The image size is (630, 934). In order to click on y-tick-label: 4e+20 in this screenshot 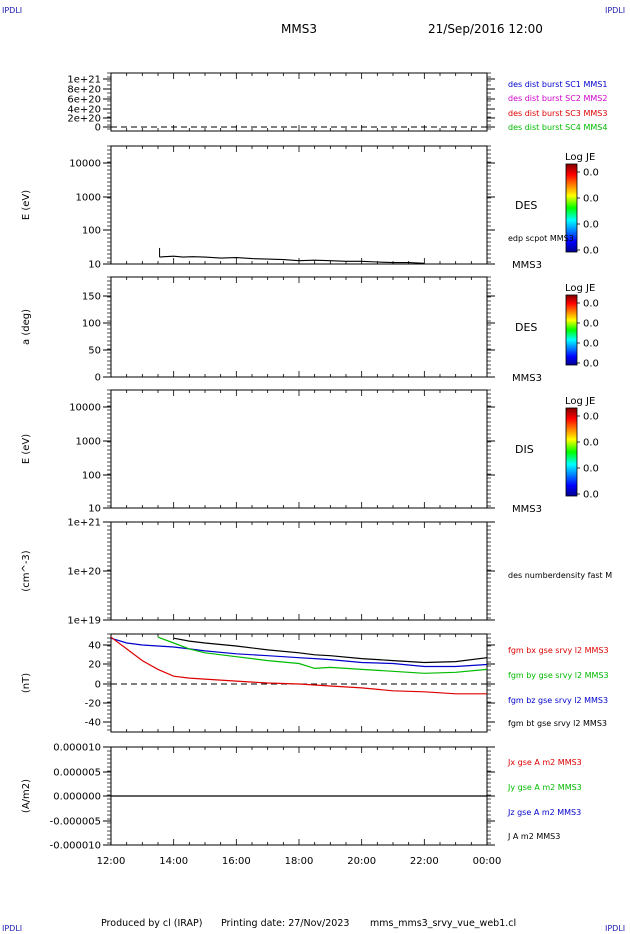, I will do `click(84, 110)`.